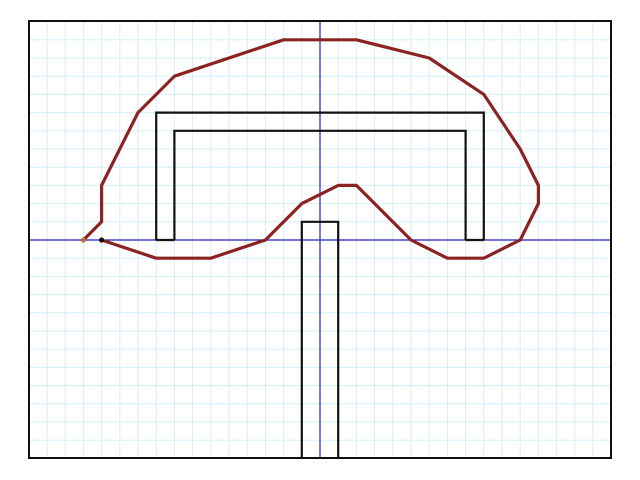 The image size is (640, 480). Describe the element at coordinates (102, 240) in the screenshot. I see `path-end-marker` at that location.